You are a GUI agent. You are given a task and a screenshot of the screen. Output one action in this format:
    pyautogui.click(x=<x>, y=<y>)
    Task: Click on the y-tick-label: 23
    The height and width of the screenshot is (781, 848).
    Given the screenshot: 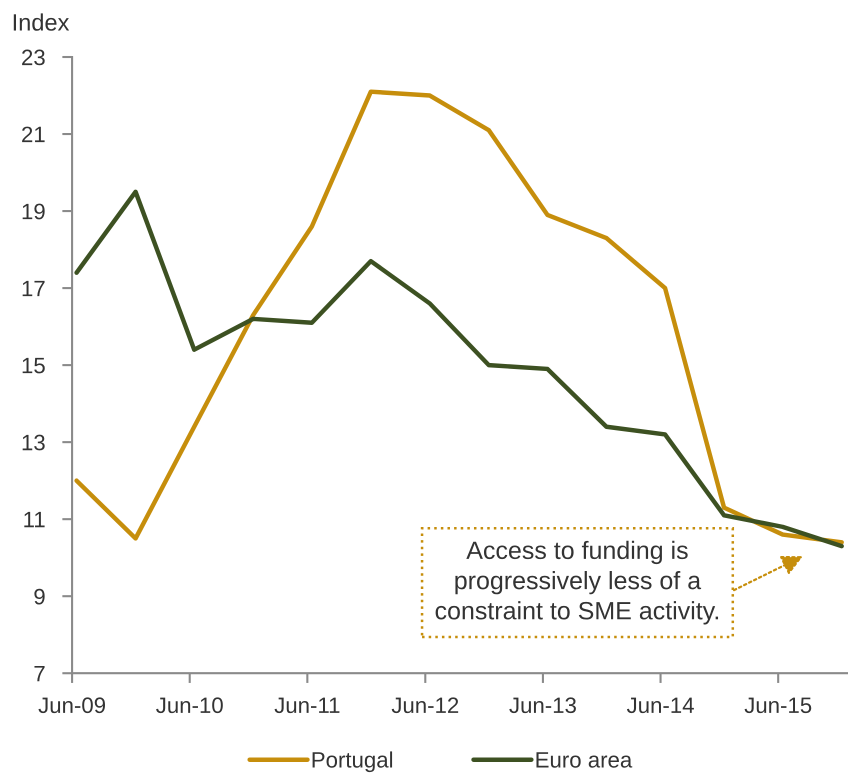 What is the action you would take?
    pyautogui.click(x=33, y=58)
    